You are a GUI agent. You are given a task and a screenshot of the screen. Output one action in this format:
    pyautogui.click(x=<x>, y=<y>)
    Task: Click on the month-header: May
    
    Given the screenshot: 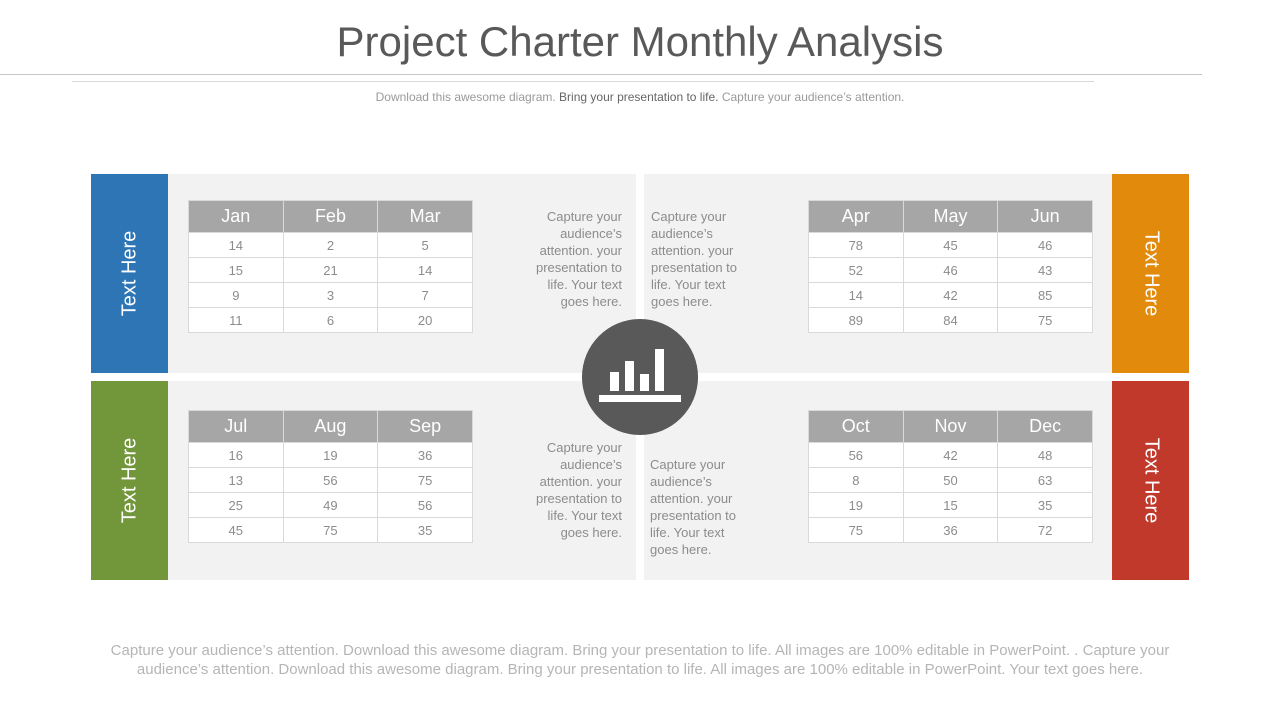 What is the action you would take?
    pyautogui.click(x=950, y=216)
    